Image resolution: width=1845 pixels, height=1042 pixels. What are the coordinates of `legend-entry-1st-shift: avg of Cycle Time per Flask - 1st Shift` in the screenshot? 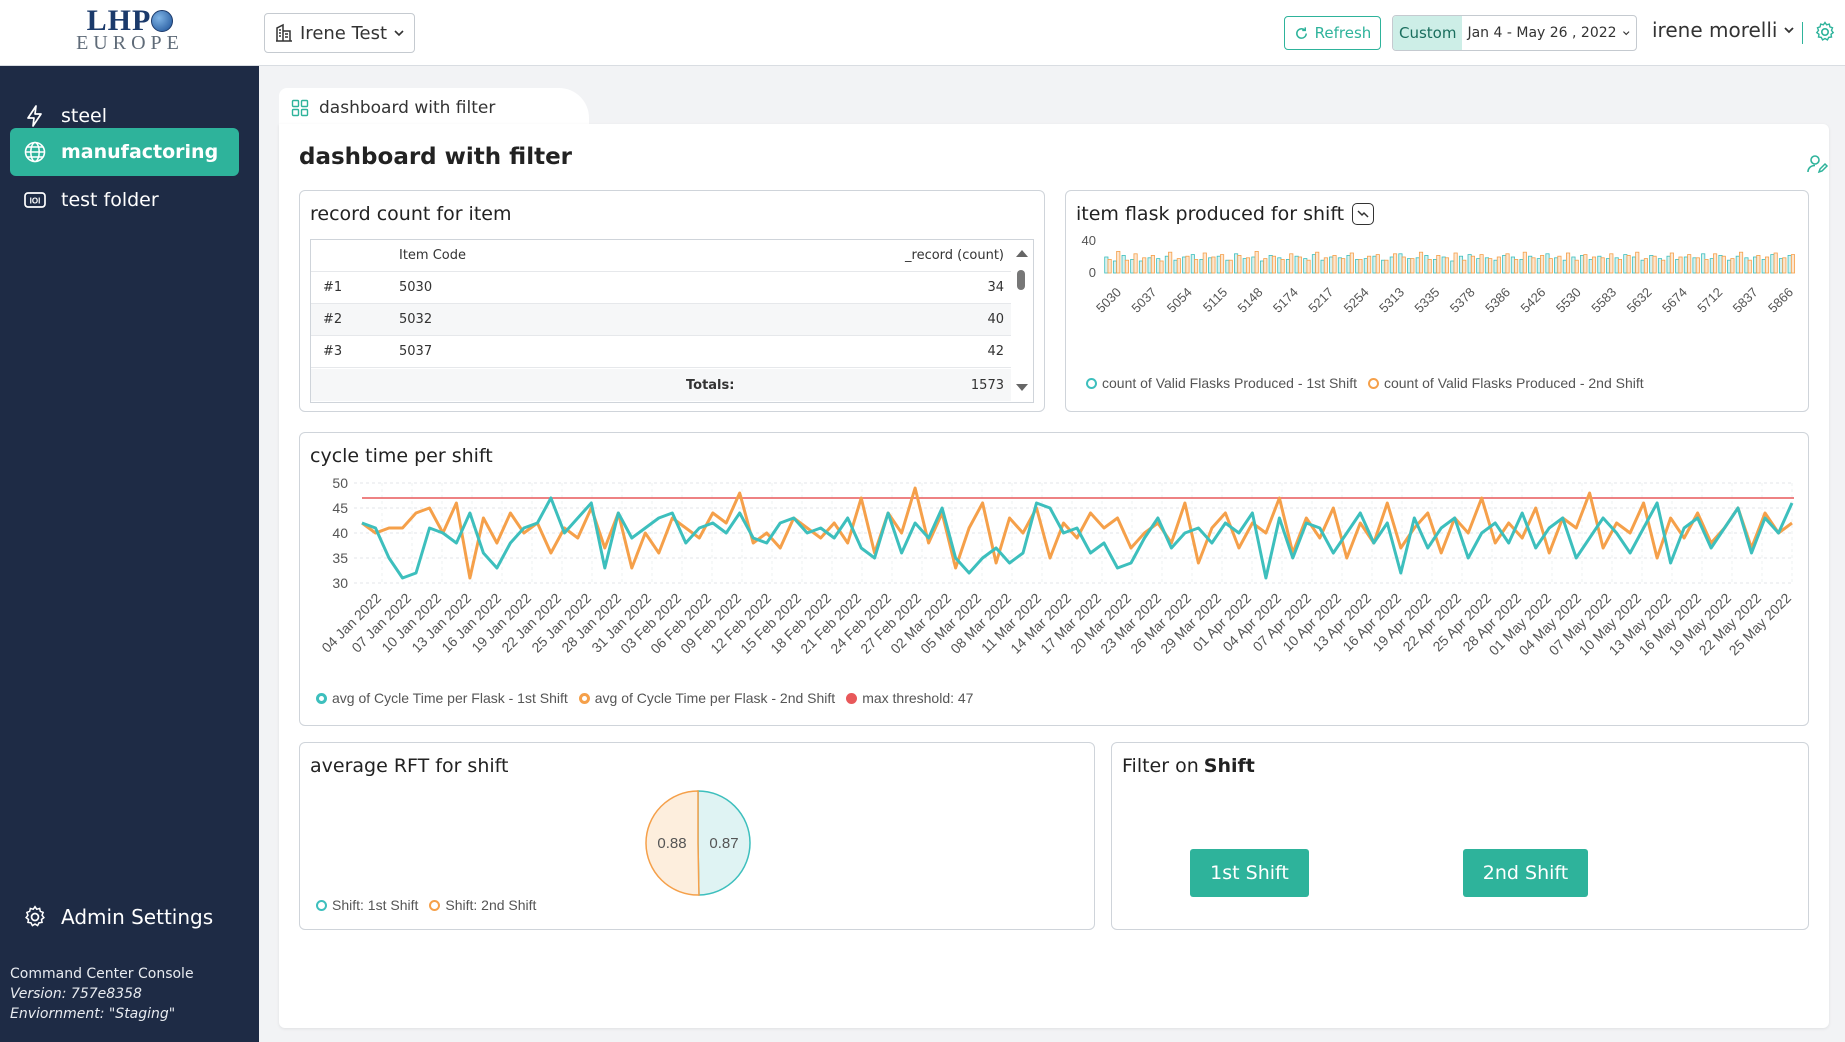 It's located at (442, 698).